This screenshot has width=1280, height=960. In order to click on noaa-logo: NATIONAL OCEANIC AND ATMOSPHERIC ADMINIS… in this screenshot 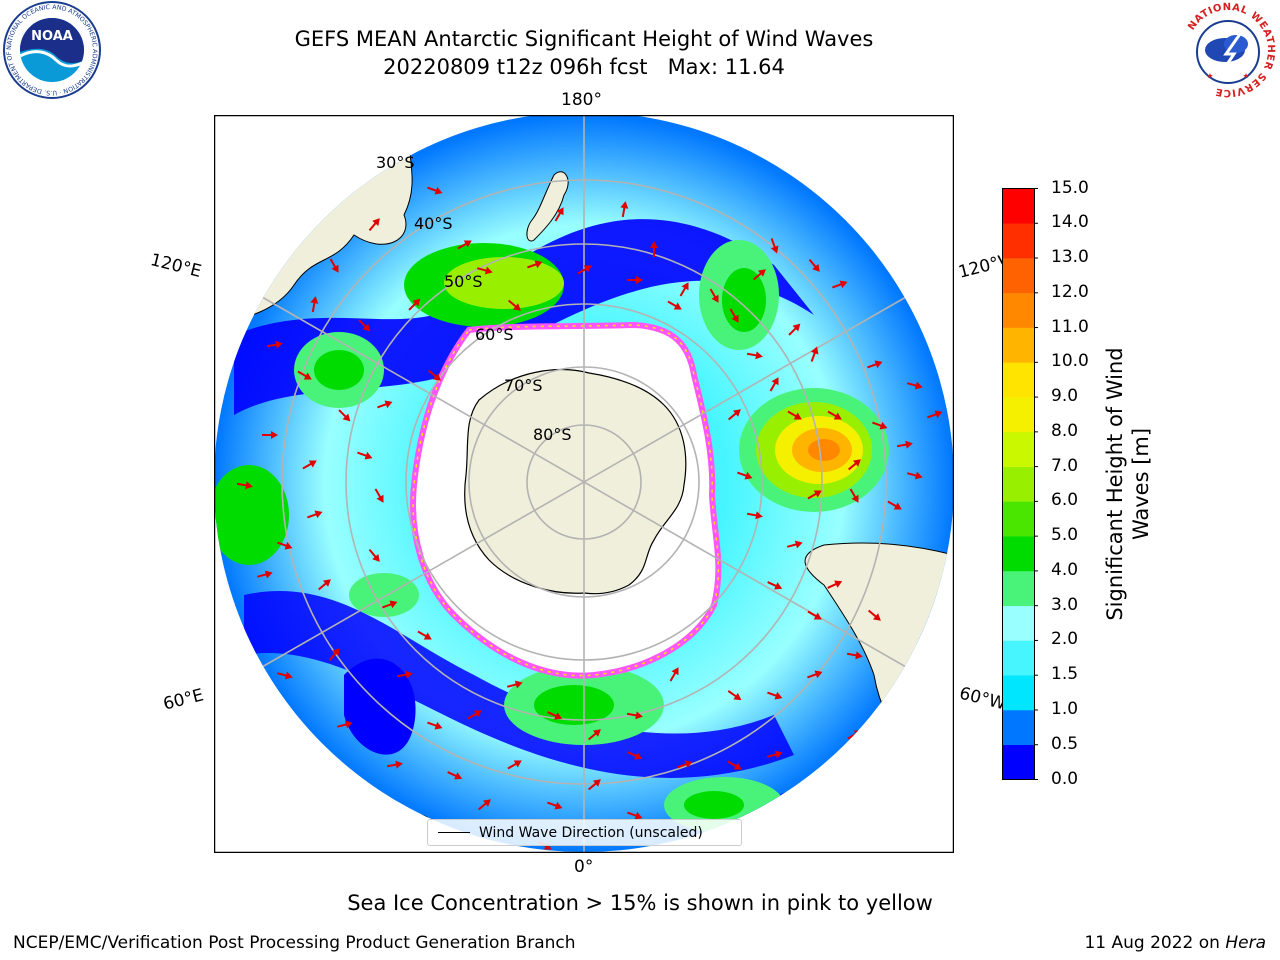, I will do `click(51, 49)`.